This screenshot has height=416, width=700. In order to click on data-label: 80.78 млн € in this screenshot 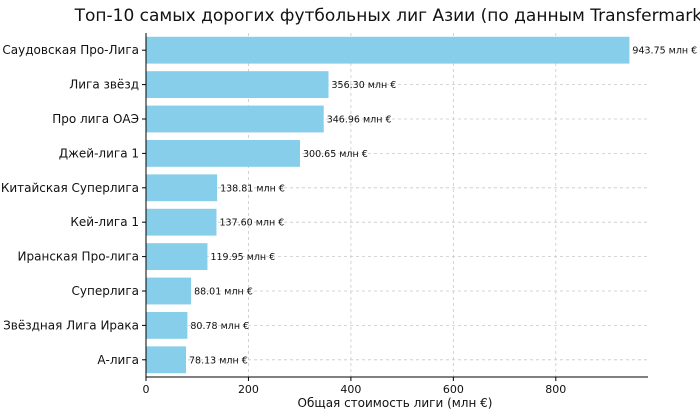, I will do `click(219, 326)`.